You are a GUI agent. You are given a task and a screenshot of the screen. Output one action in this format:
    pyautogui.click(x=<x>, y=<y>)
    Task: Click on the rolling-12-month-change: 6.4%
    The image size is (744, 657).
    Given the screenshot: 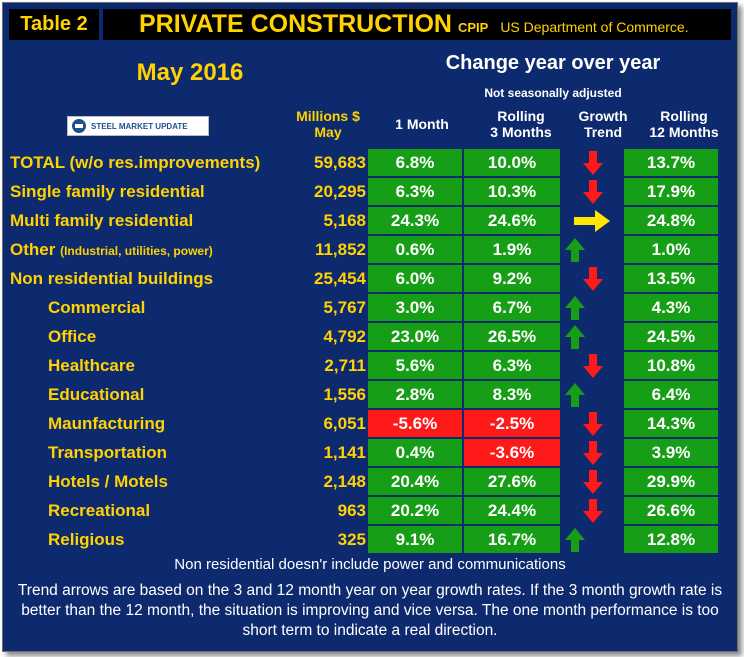 What is the action you would take?
    pyautogui.click(x=671, y=394)
    